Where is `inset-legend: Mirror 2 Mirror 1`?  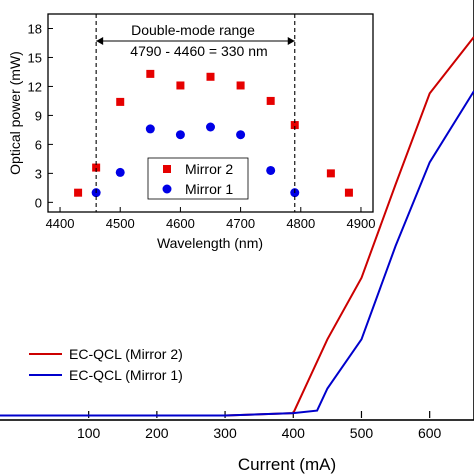 inset-legend: Mirror 2 Mirror 1 is located at coordinates (198, 178).